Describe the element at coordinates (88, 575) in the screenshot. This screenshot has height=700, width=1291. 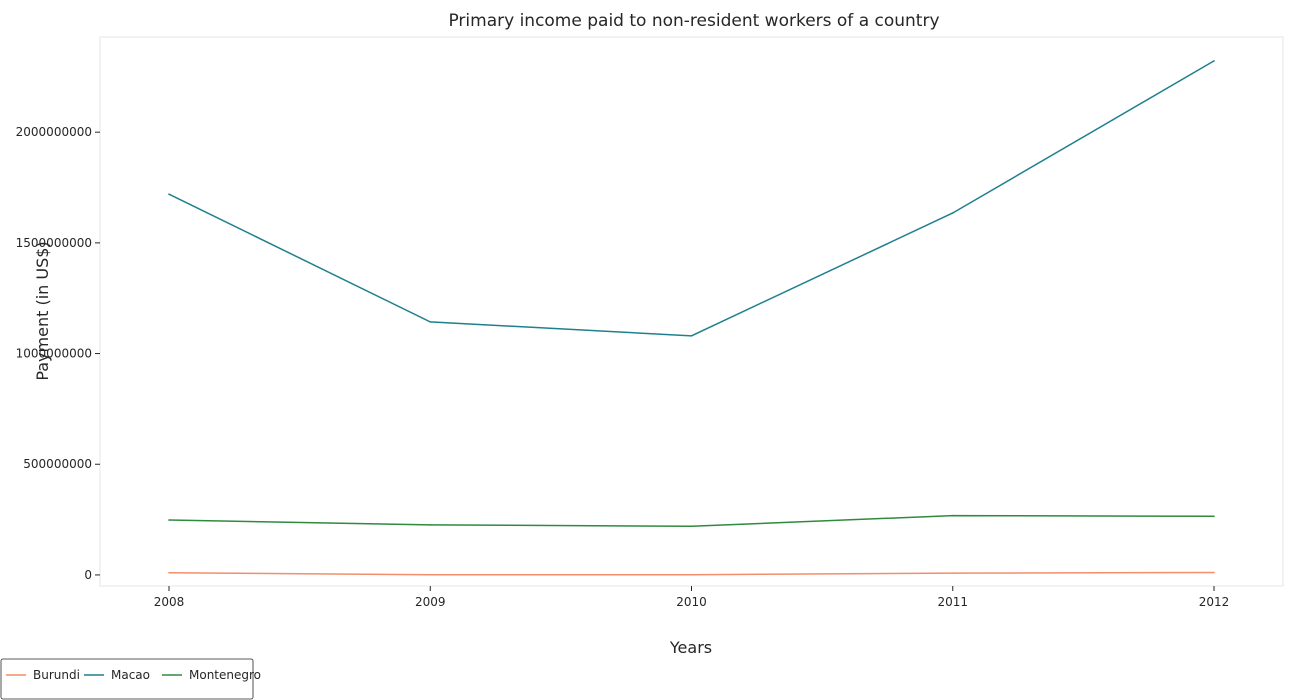
I see `y-tick-label: 0` at that location.